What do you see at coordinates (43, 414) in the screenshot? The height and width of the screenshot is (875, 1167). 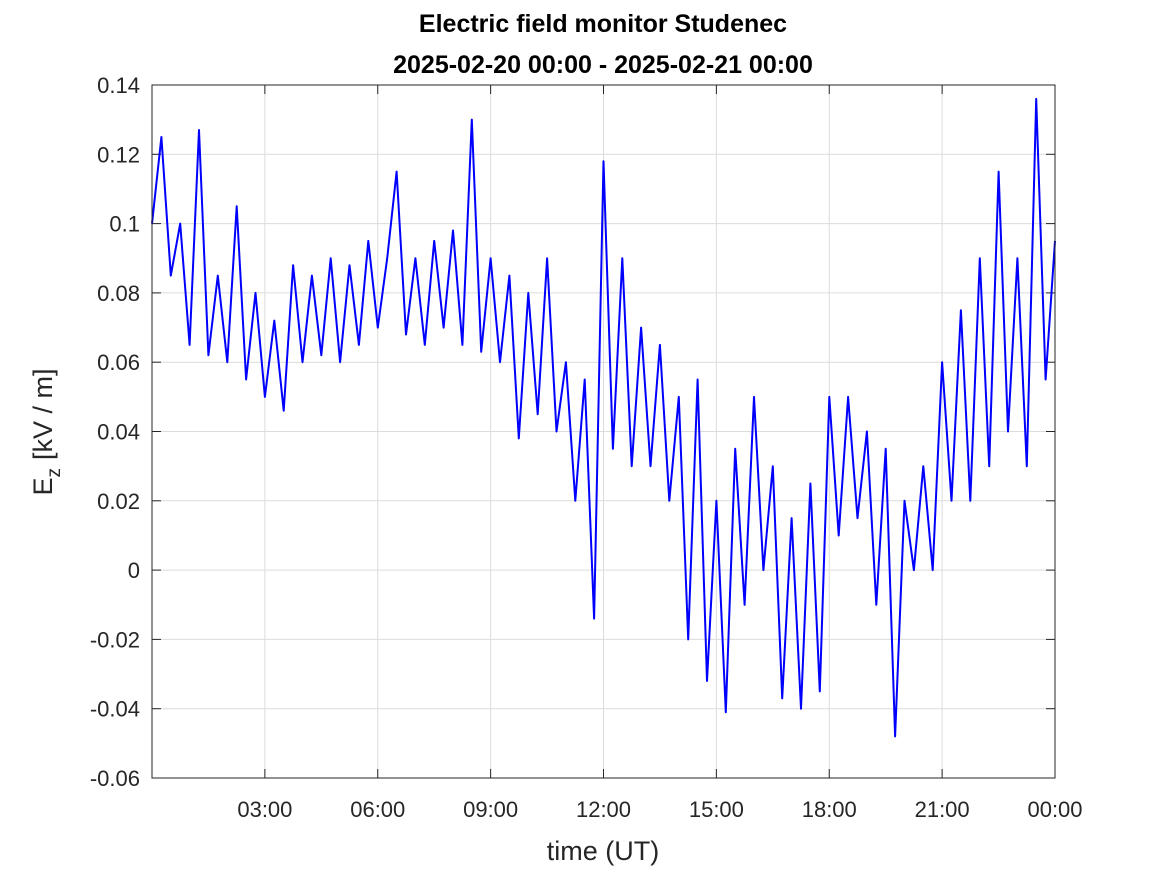 I see `y-label-unit: [kV / m]` at bounding box center [43, 414].